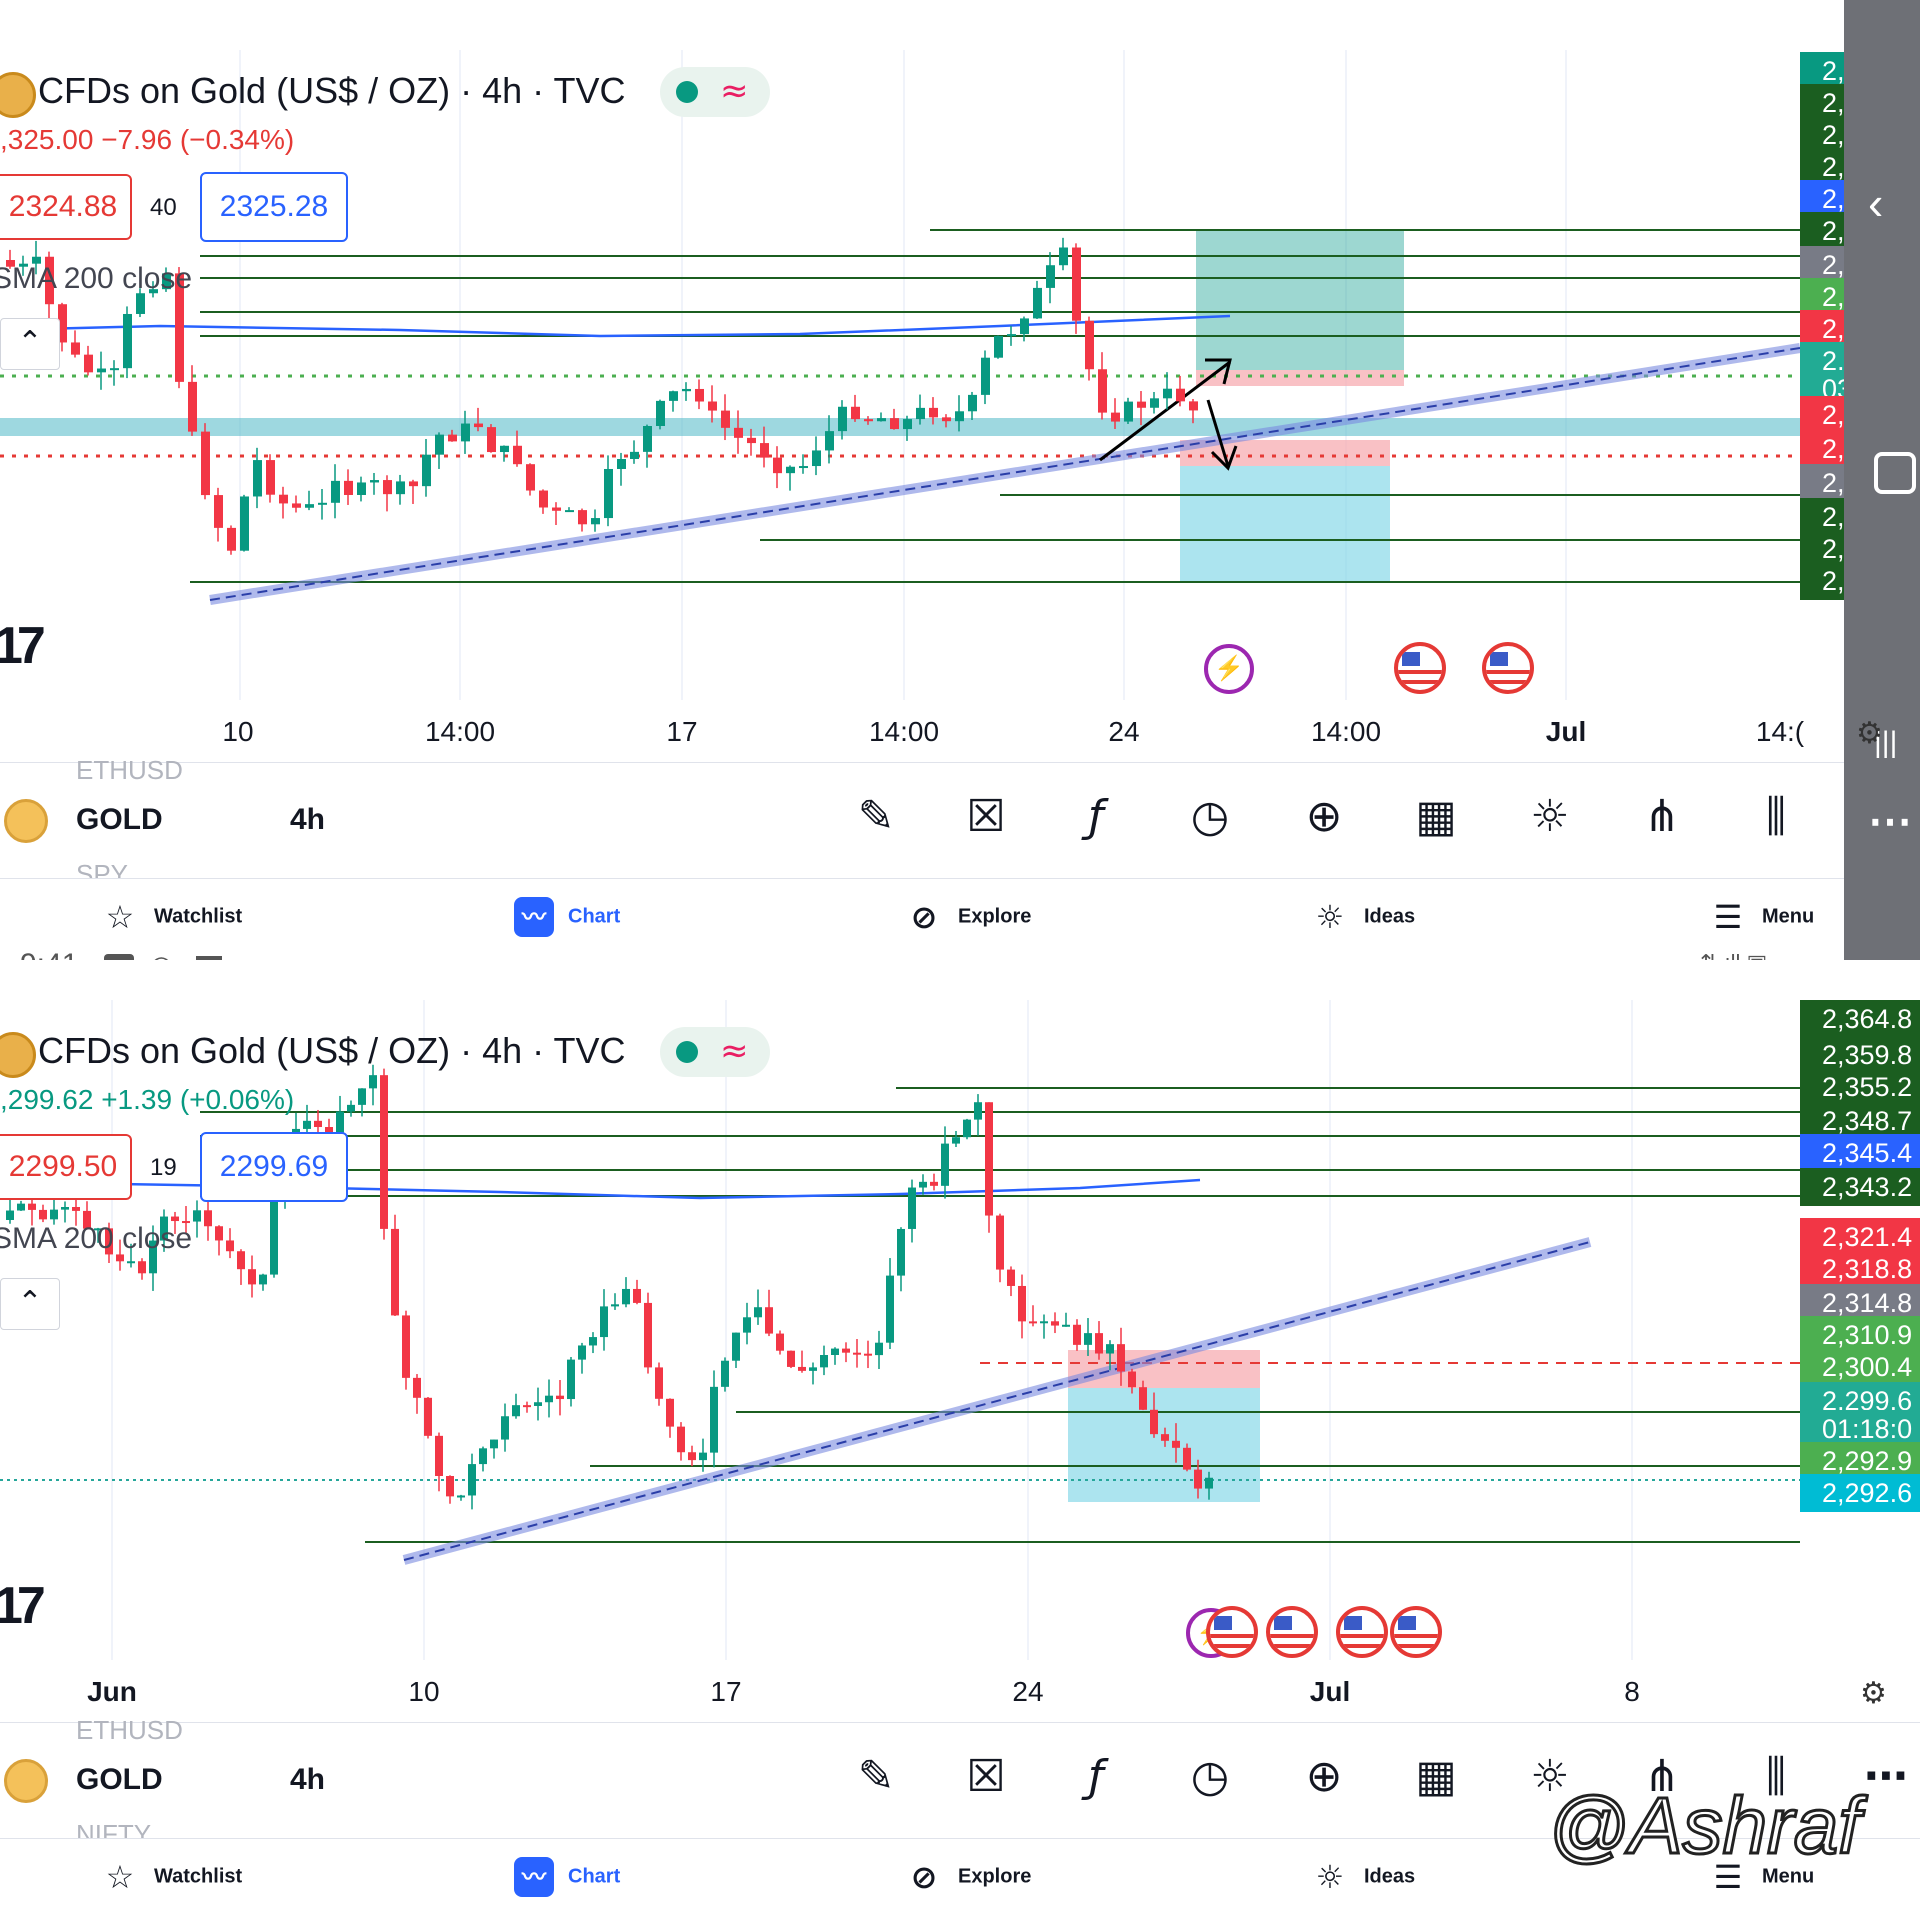 This screenshot has width=1920, height=1920. Describe the element at coordinates (23, 646) in the screenshot. I see `tradingview-logo: 17` at that location.